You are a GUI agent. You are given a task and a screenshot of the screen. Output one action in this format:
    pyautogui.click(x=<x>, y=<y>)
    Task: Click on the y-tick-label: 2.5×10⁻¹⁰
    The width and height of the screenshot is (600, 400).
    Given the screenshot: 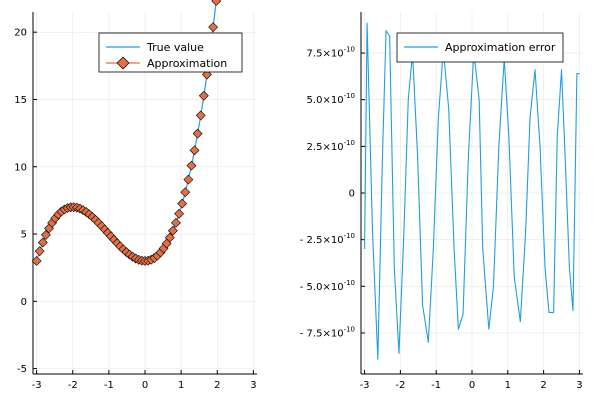 What is the action you would take?
    pyautogui.click(x=331, y=146)
    